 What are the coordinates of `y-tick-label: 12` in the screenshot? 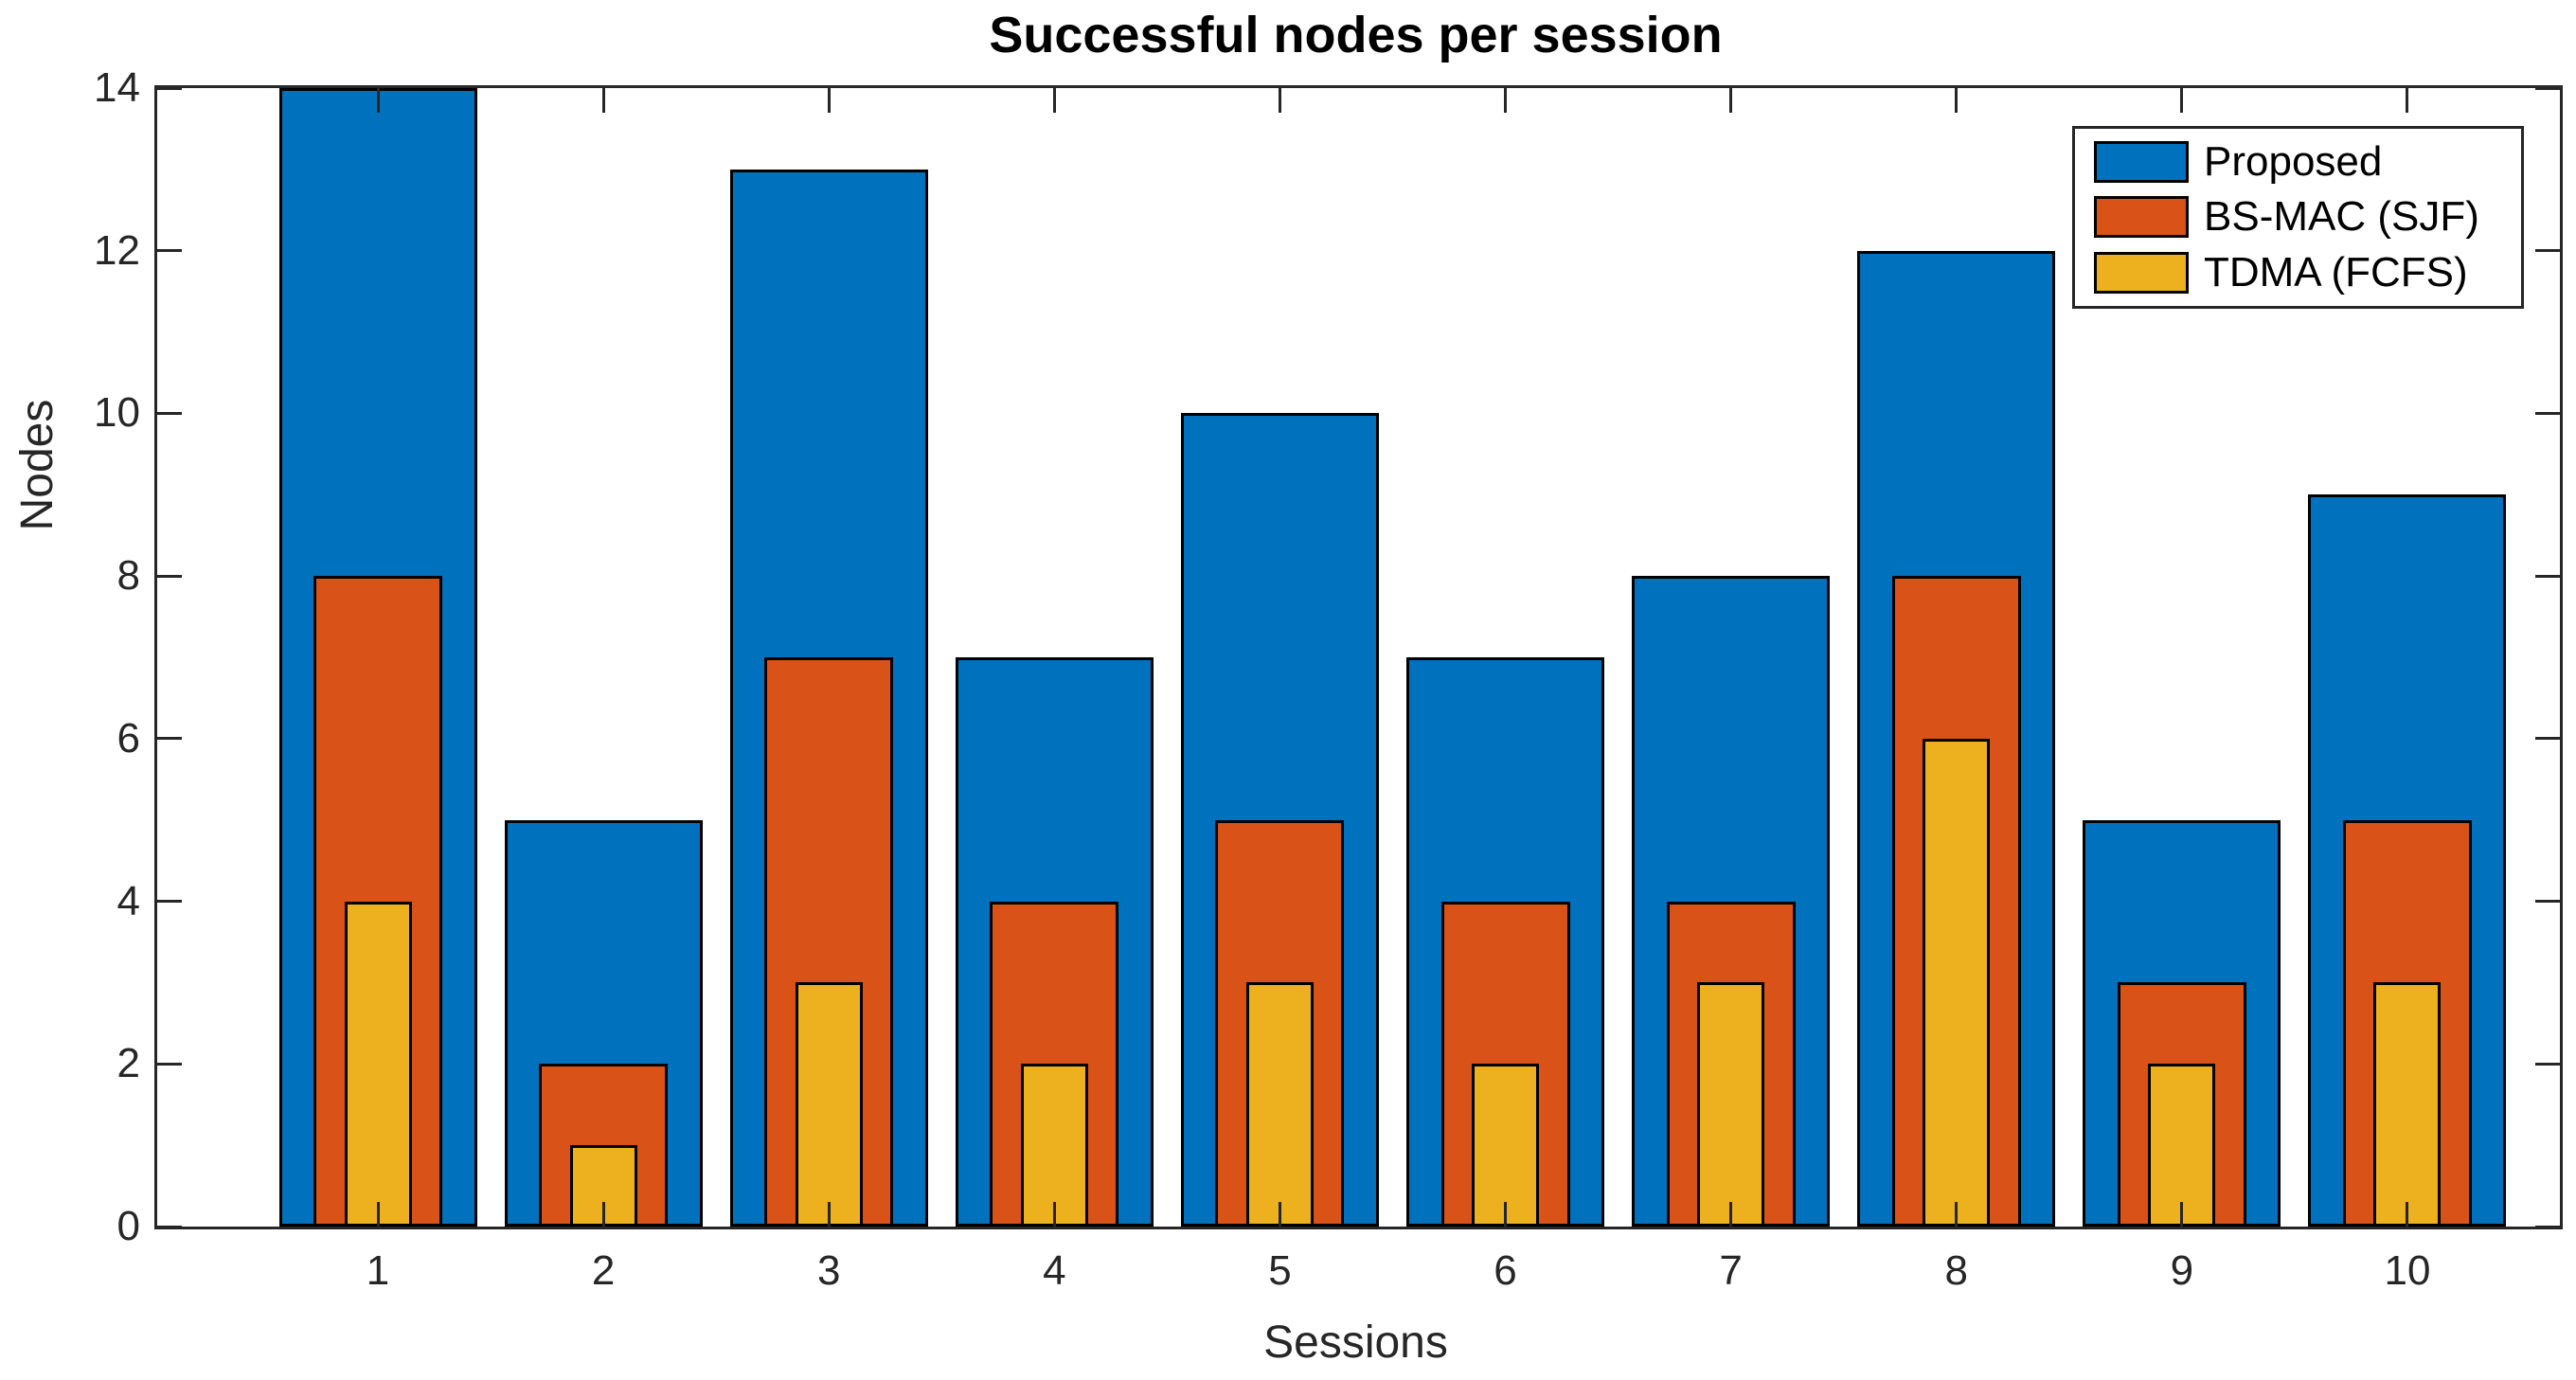 It's located at (117, 250).